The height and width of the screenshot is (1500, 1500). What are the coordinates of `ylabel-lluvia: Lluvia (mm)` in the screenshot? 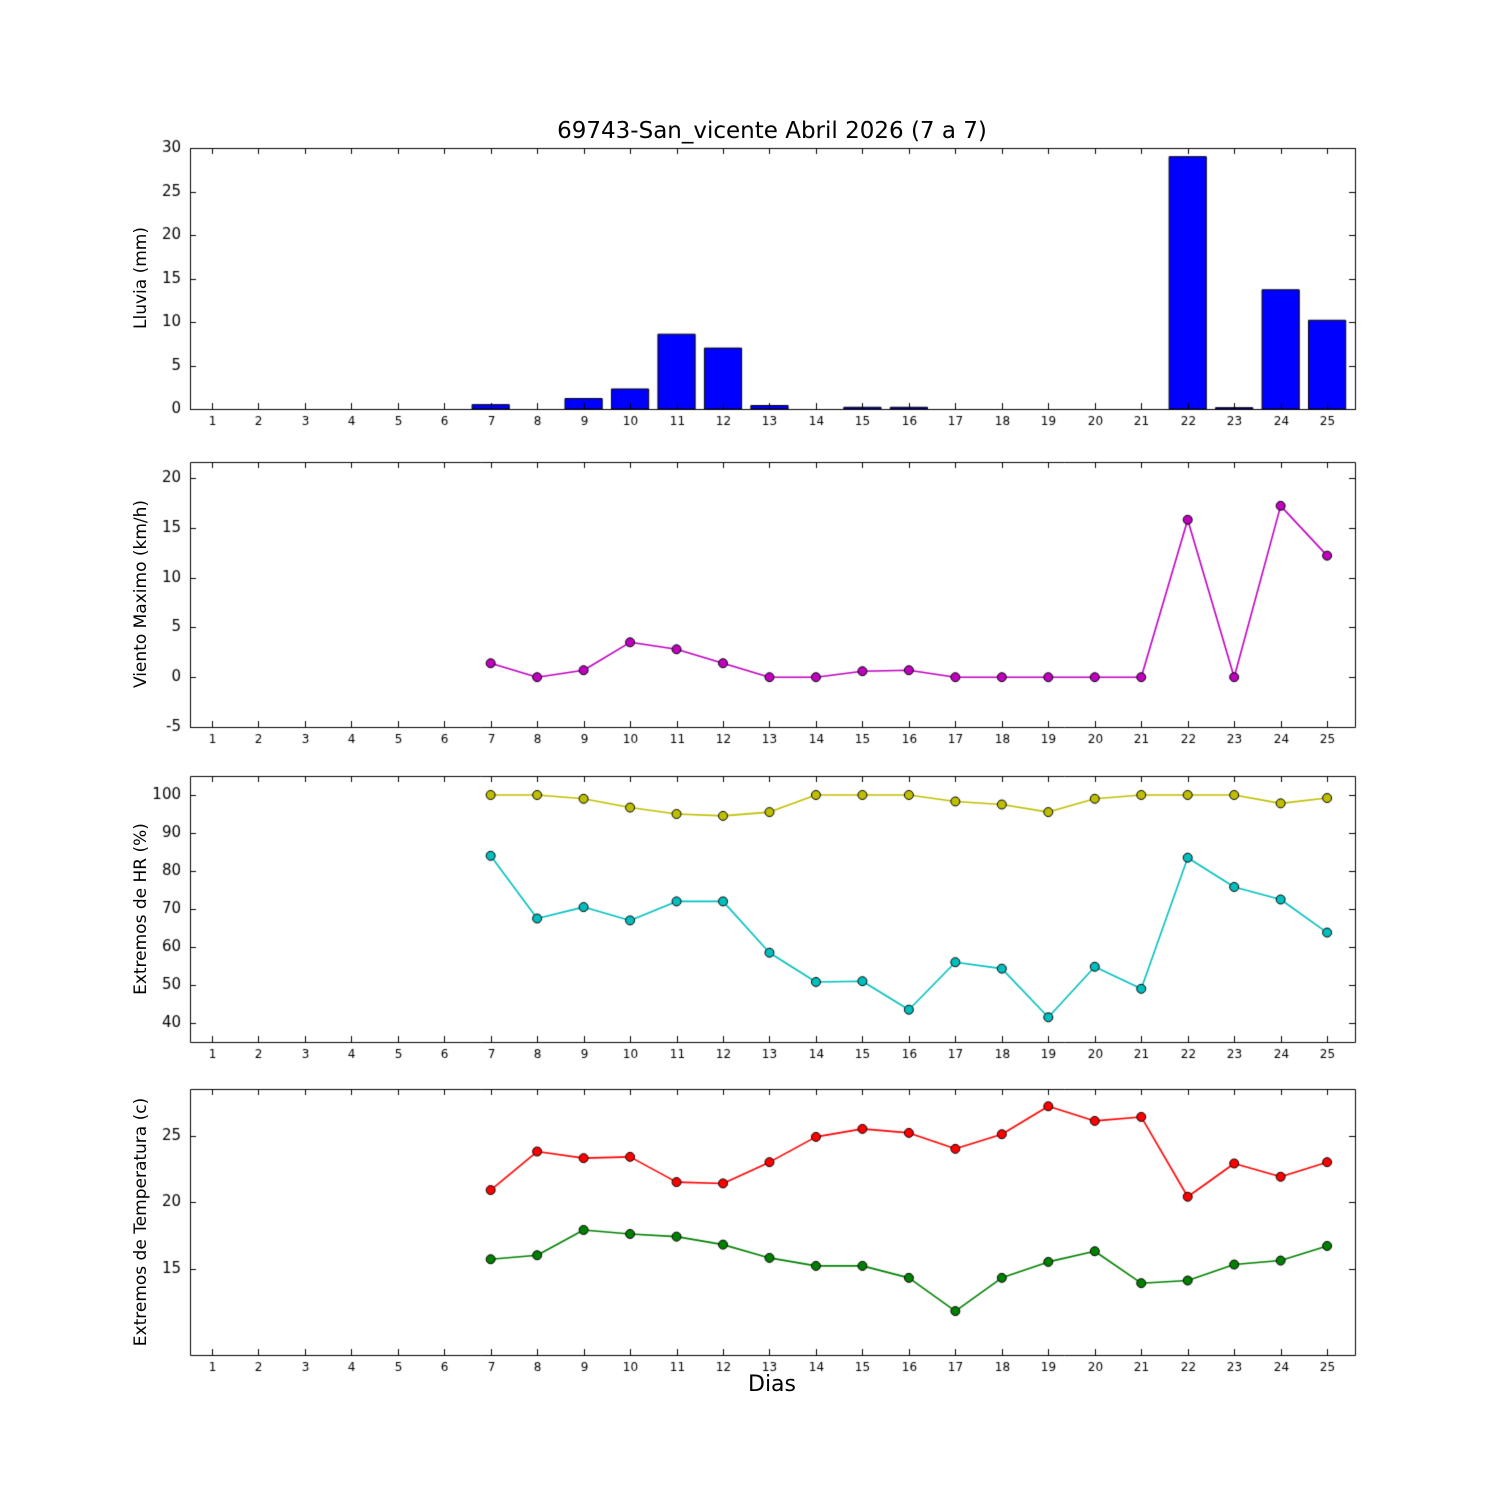 It's located at (141, 278).